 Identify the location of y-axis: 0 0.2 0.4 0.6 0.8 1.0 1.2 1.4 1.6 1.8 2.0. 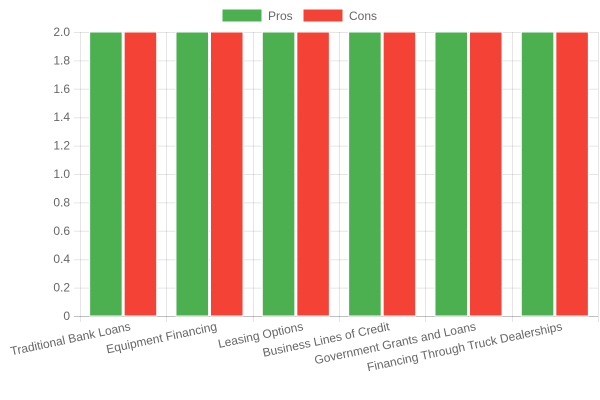
(61, 174).